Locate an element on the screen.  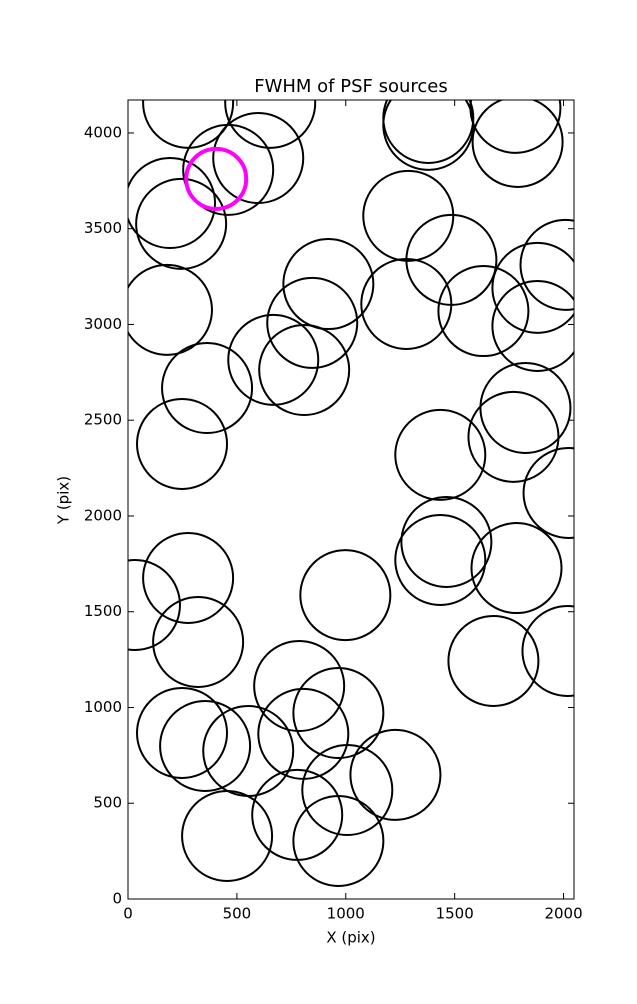
y-tick-label: 3500 is located at coordinates (103, 228).